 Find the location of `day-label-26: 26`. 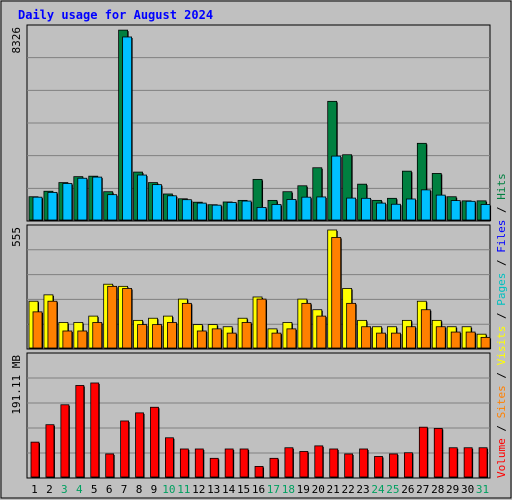

day-label-26: 26 is located at coordinates (407, 489).